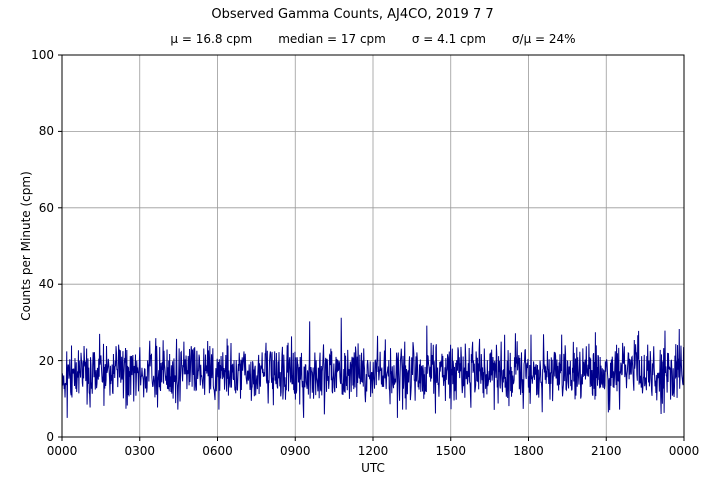  Describe the element at coordinates (211, 39) in the screenshot. I see `stat-mean: μ = 16.8 cpm` at that location.